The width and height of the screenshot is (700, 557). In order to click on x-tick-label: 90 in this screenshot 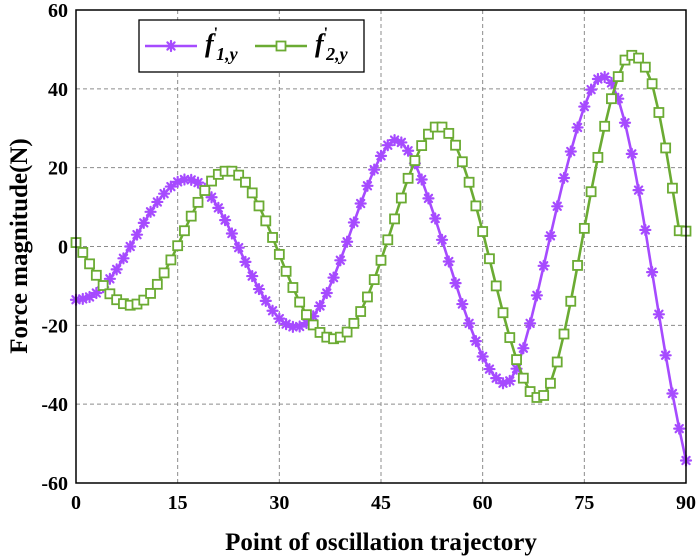, I will do `click(686, 503)`.